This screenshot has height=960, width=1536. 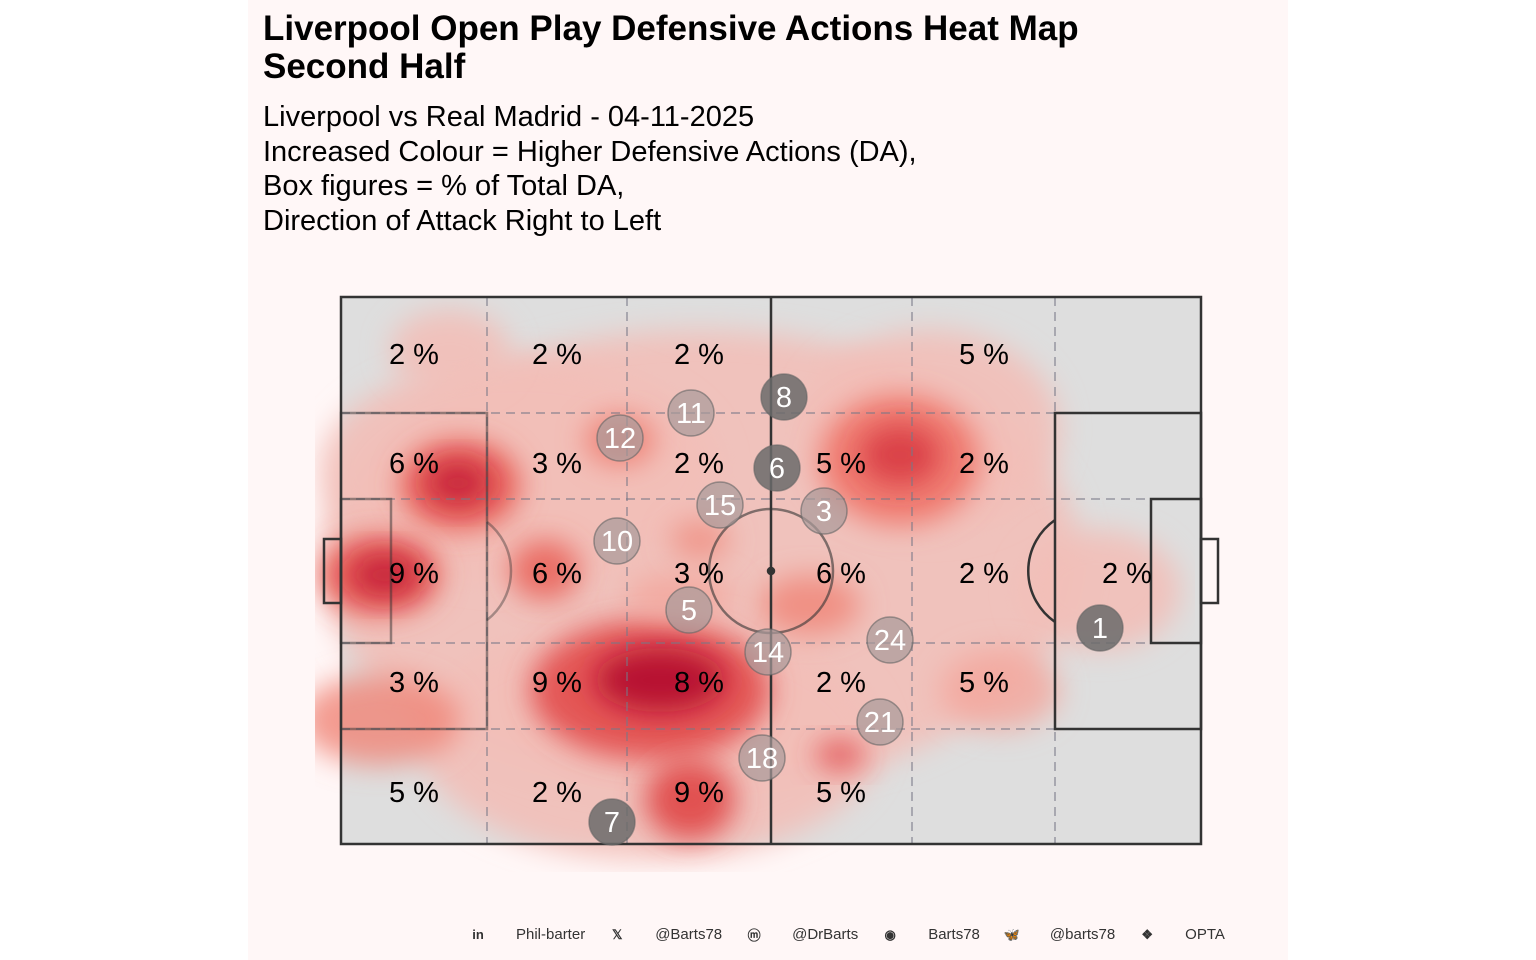 I want to click on bluesky-icon: 🦋, so click(x=1011, y=934).